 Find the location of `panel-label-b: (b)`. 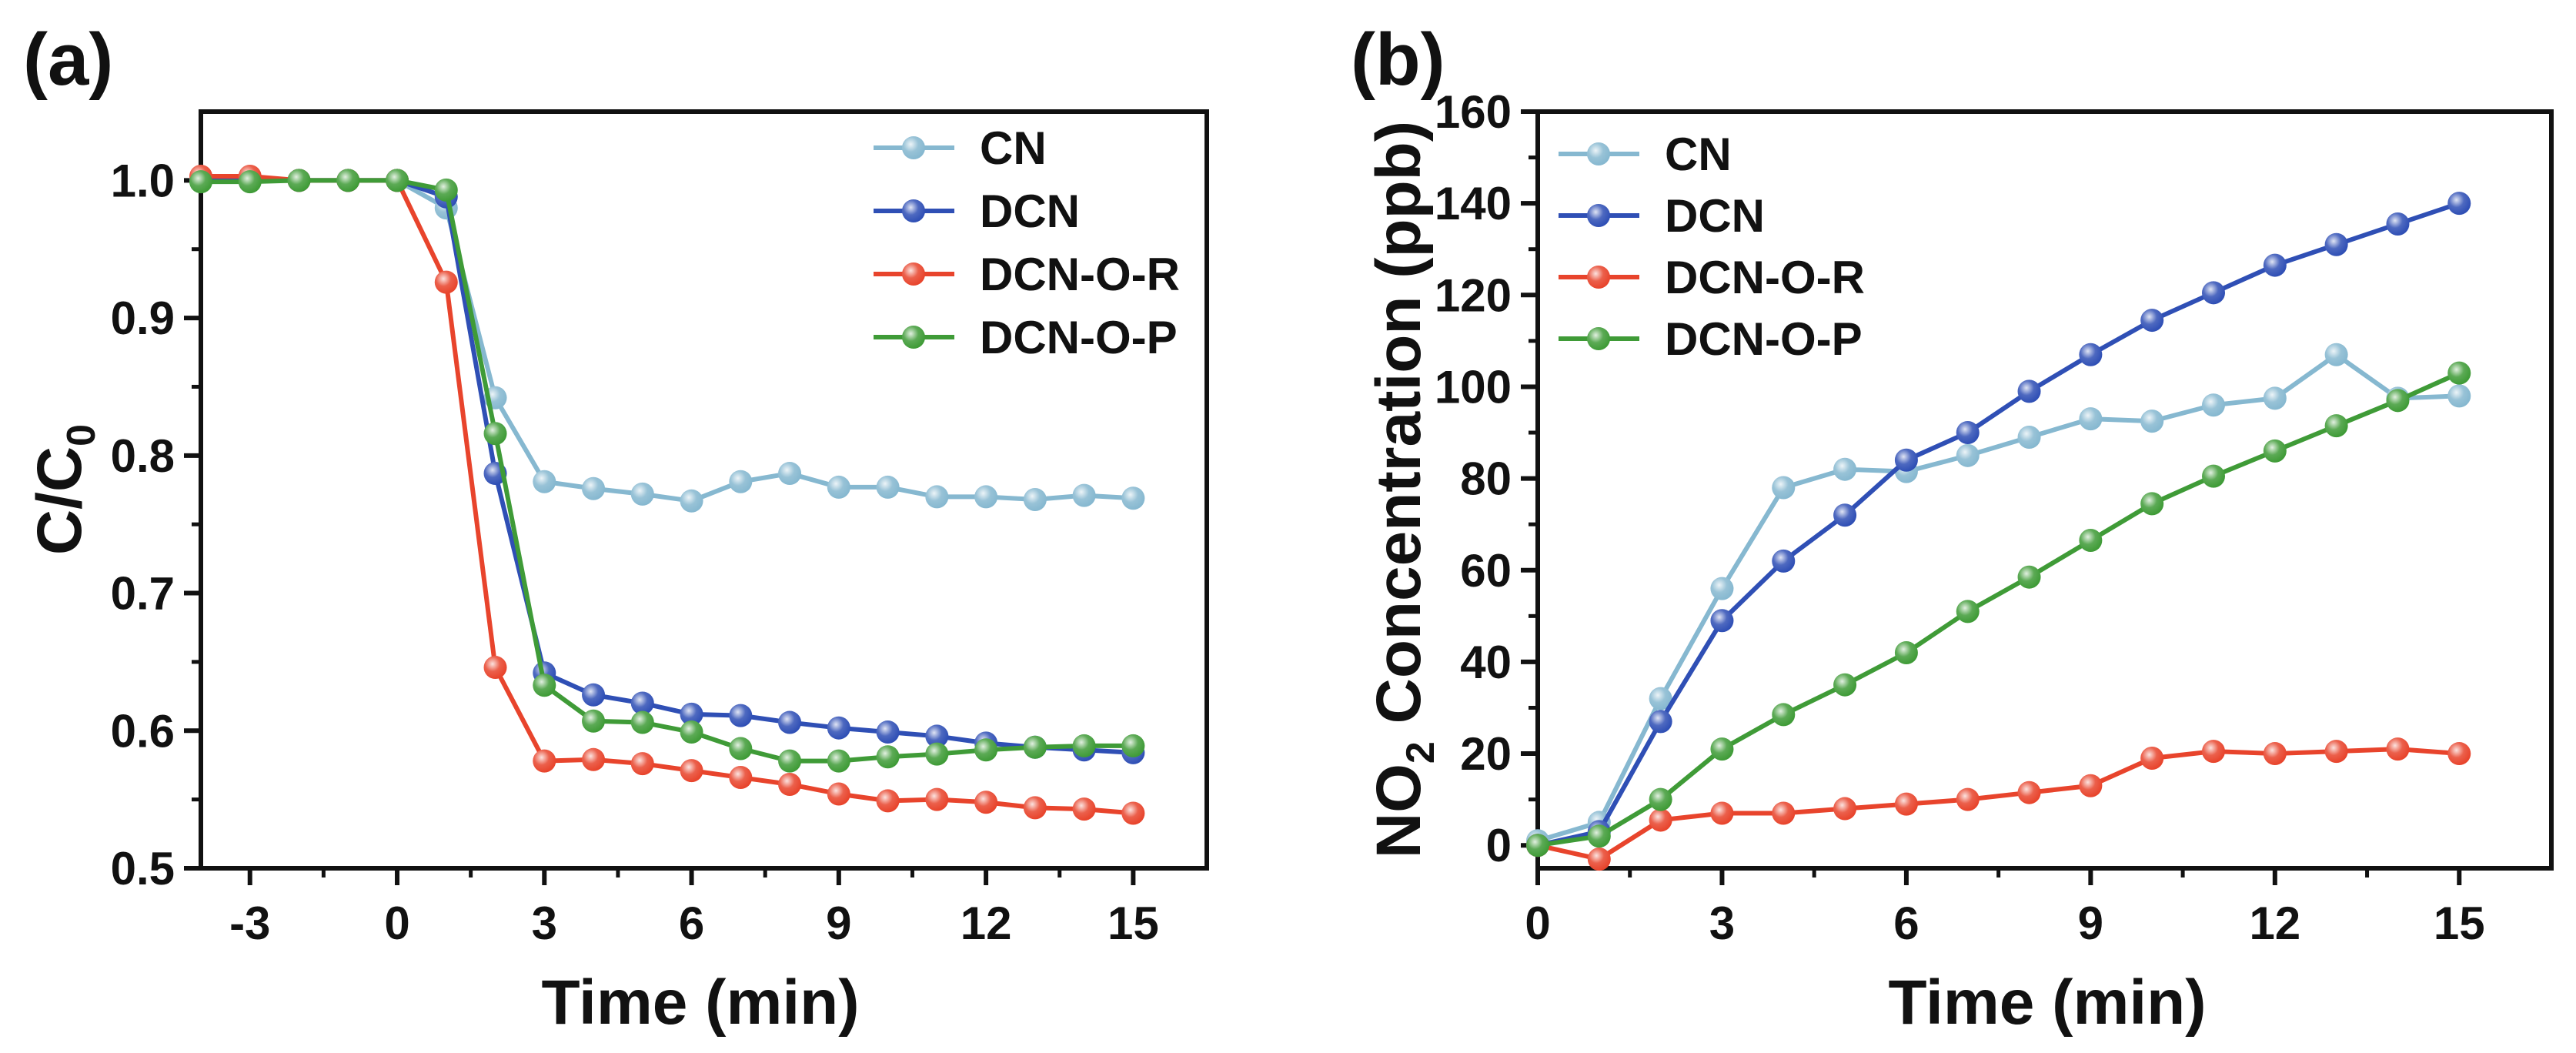

panel-label-b: (b) is located at coordinates (1398, 60).